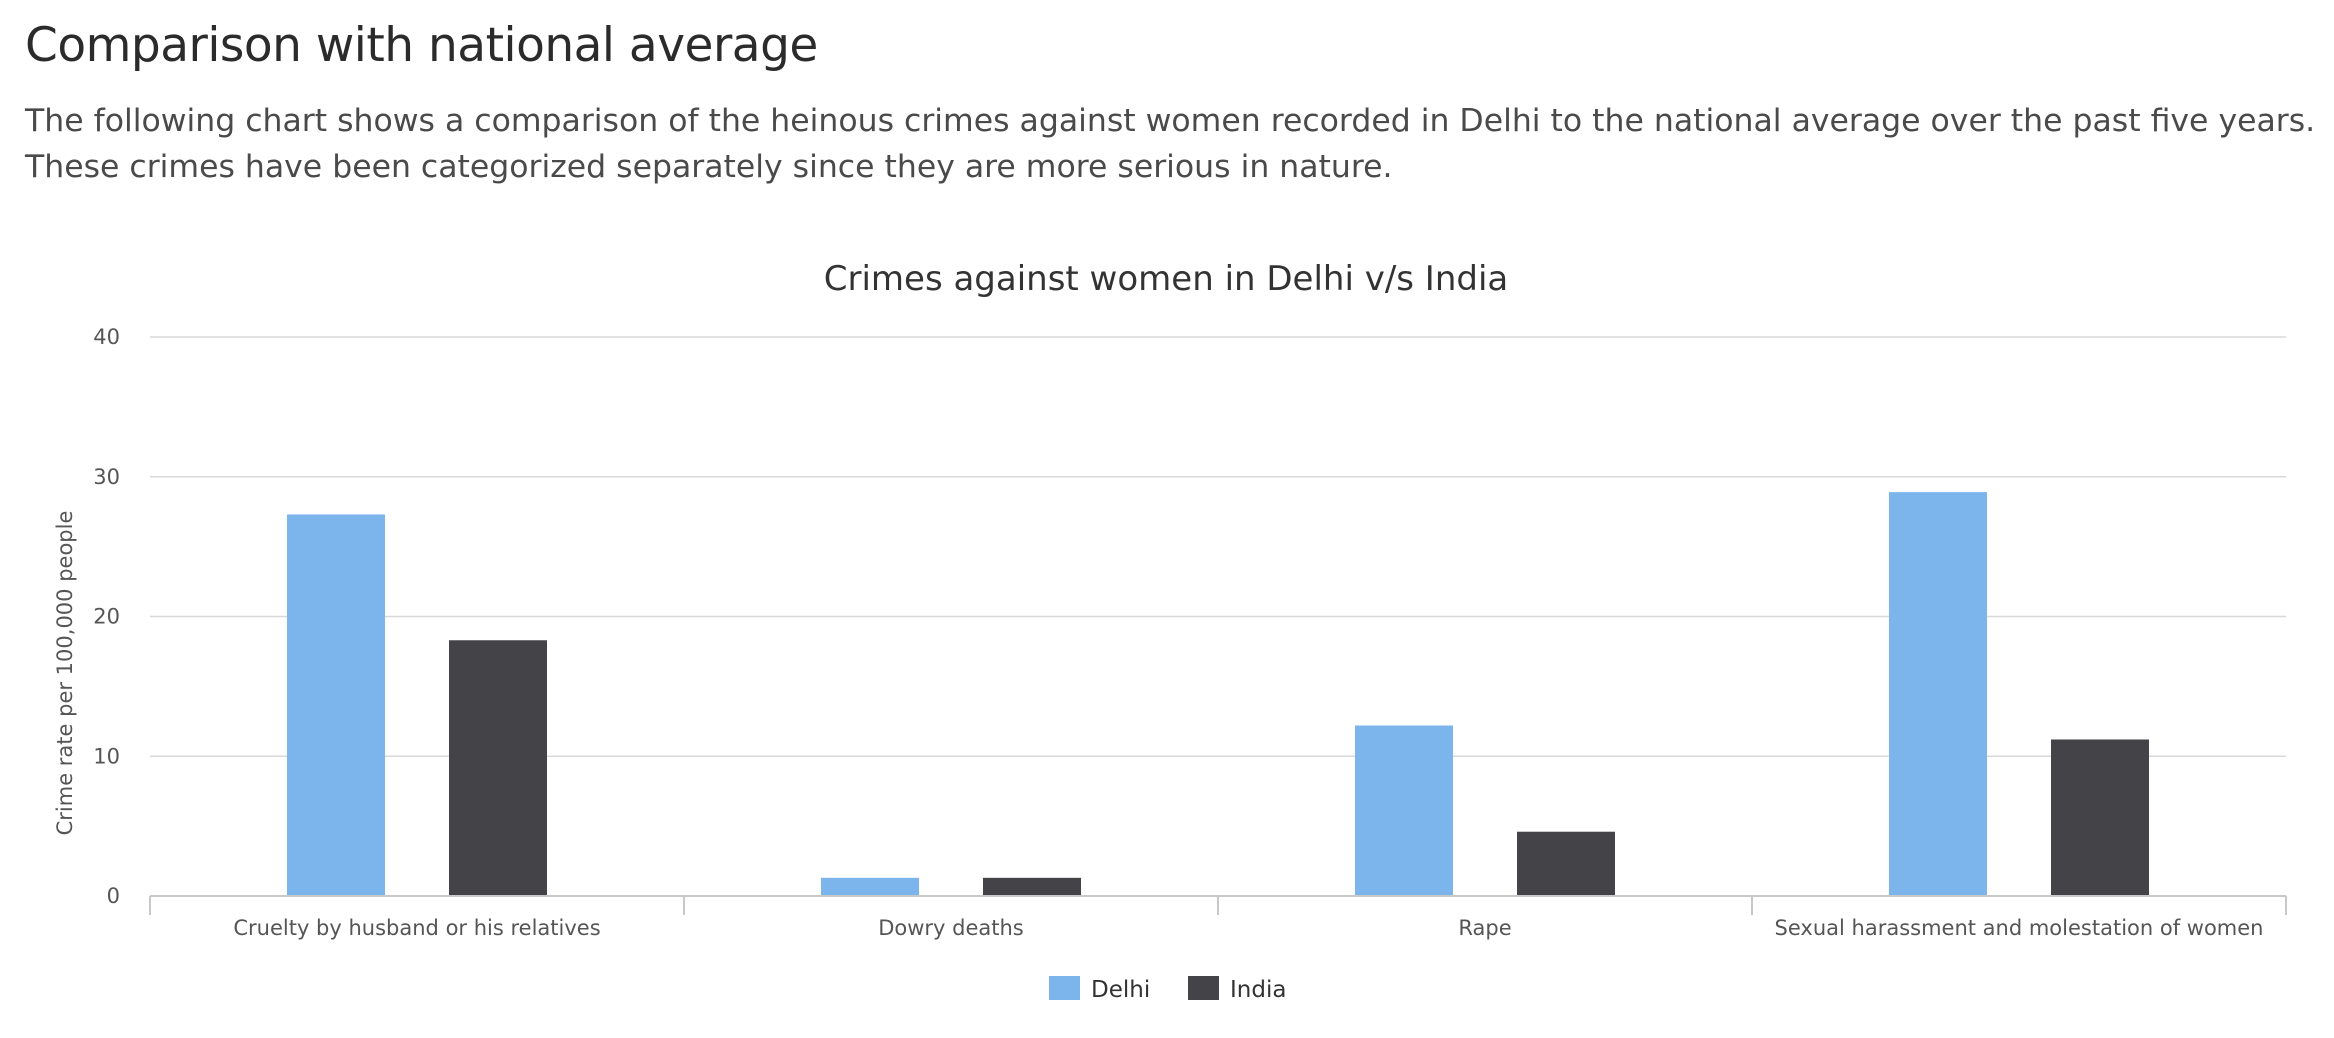 The width and height of the screenshot is (2334, 1038). I want to click on y-tick-label: 20, so click(106, 617).